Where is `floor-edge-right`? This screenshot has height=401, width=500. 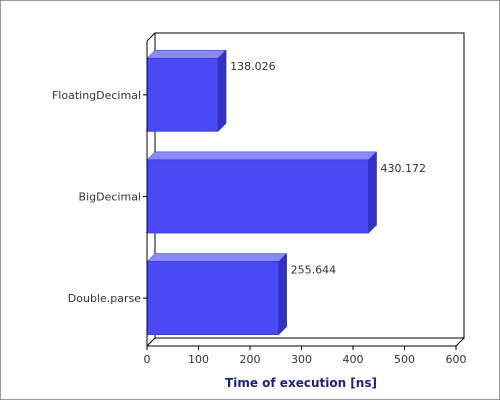
floor-edge-right is located at coordinates (460, 342).